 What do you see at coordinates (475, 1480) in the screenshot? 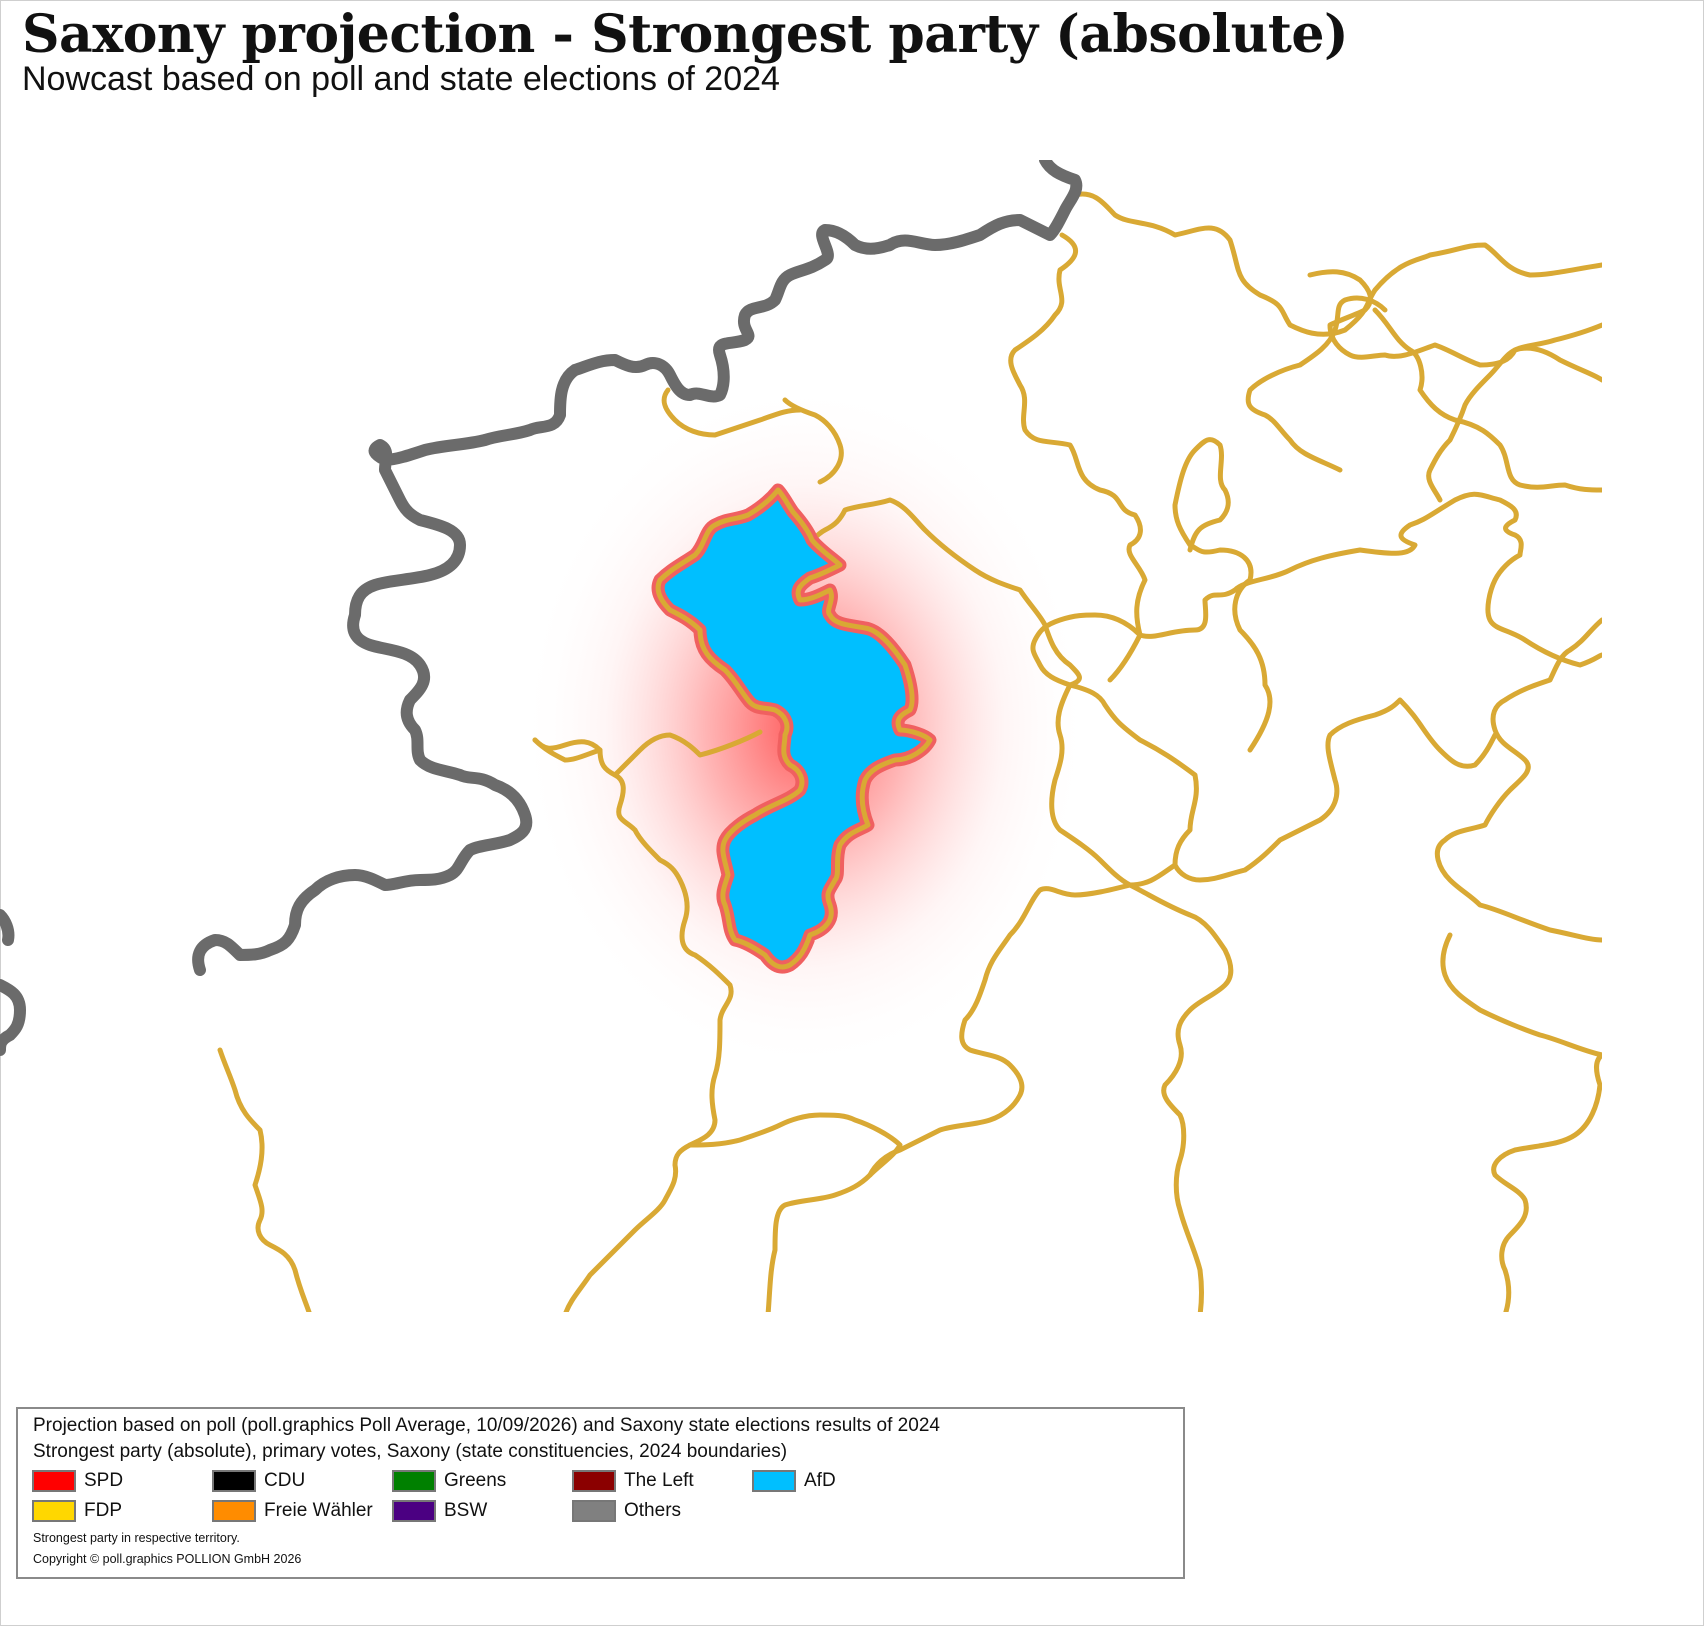
I see `legend-label: Greens` at bounding box center [475, 1480].